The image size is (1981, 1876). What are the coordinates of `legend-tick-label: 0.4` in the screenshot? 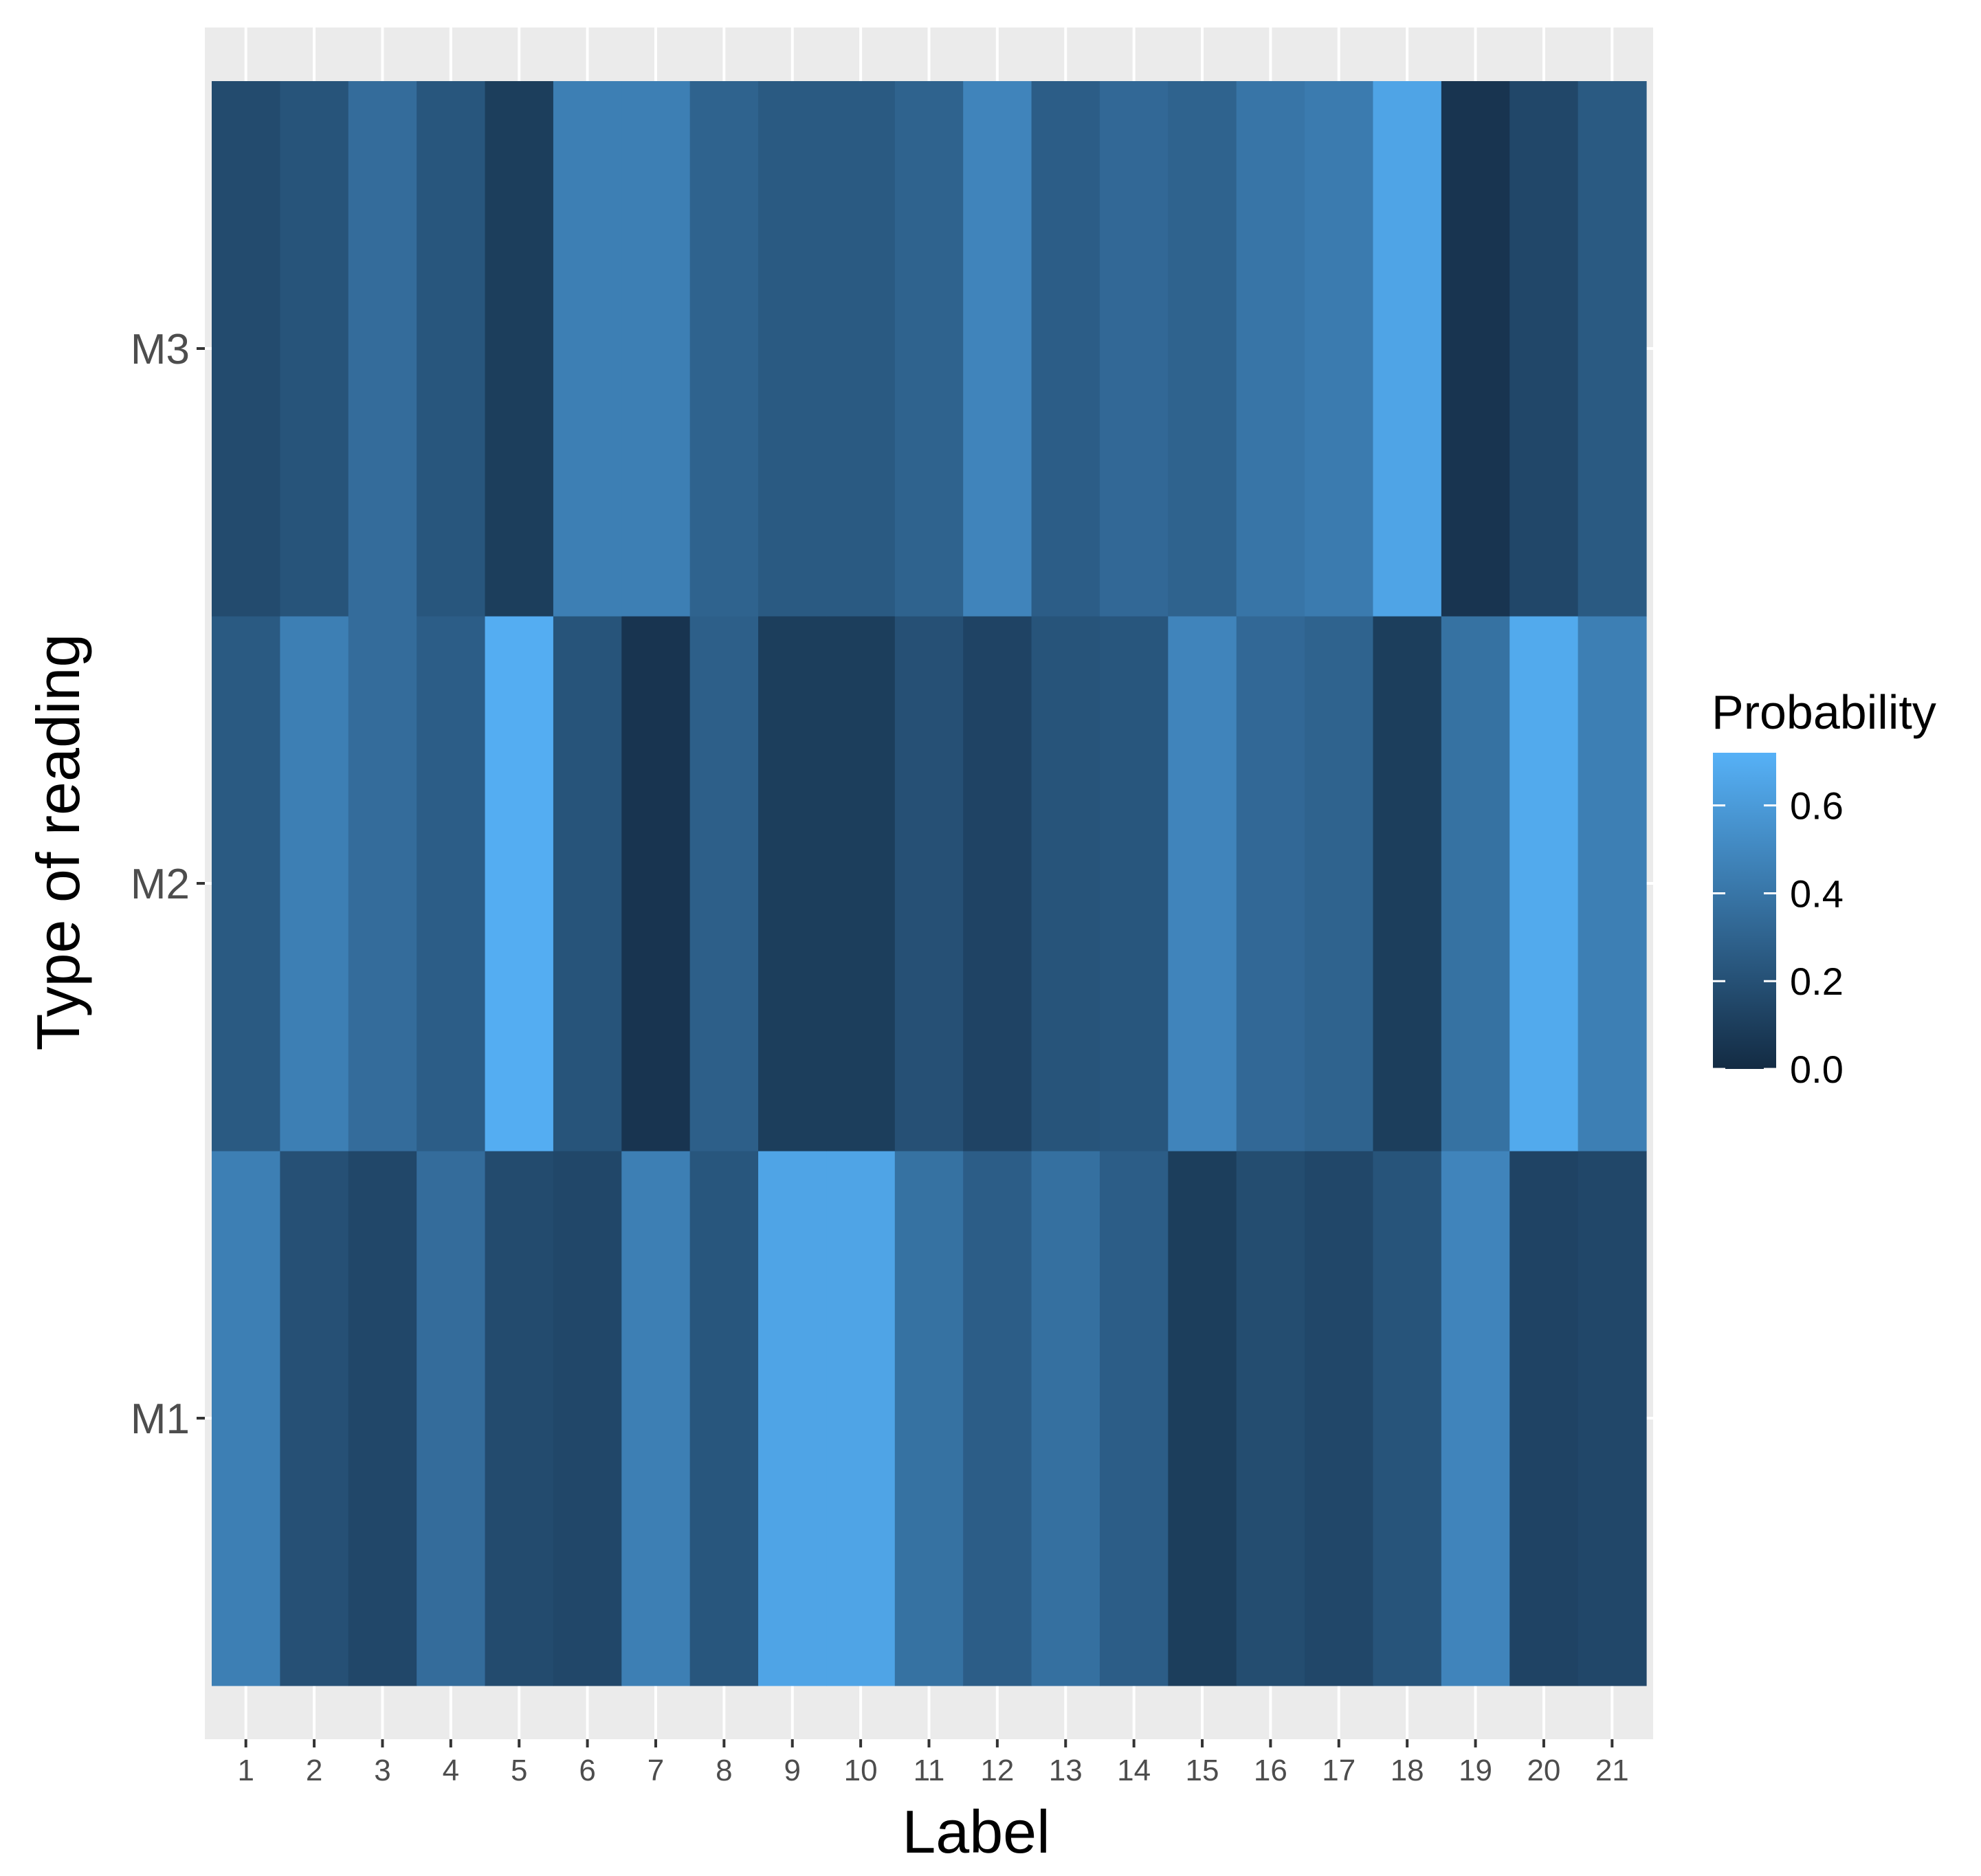 It's located at (1817, 893).